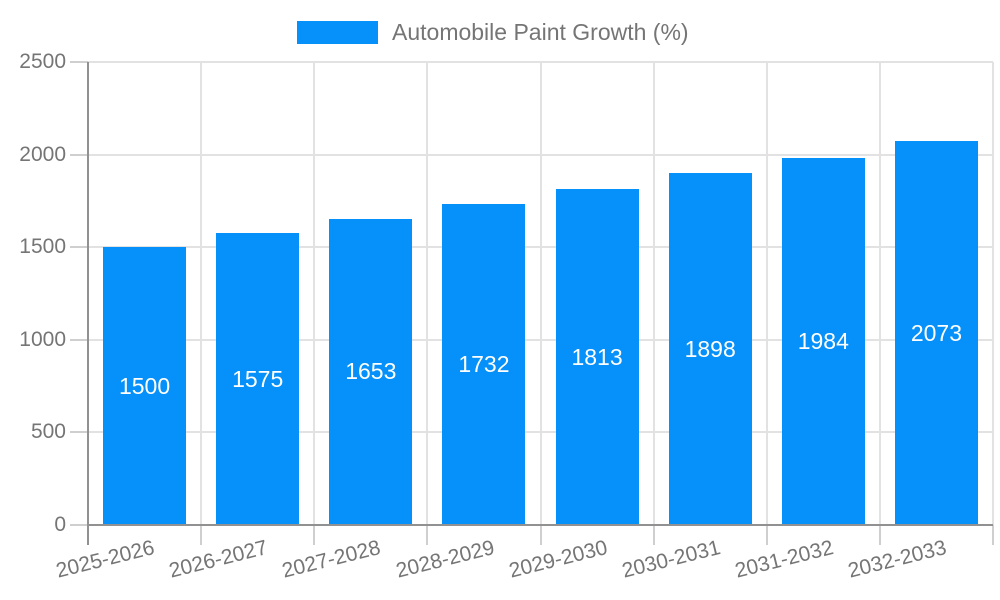 The width and height of the screenshot is (1000, 600). What do you see at coordinates (897, 559) in the screenshot?
I see `x-tick-label: 2032-2033` at bounding box center [897, 559].